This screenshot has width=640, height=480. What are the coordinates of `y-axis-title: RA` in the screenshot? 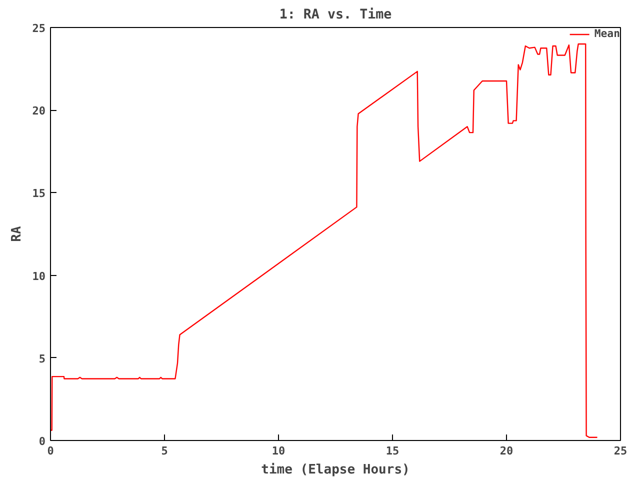 It's located at (16, 234).